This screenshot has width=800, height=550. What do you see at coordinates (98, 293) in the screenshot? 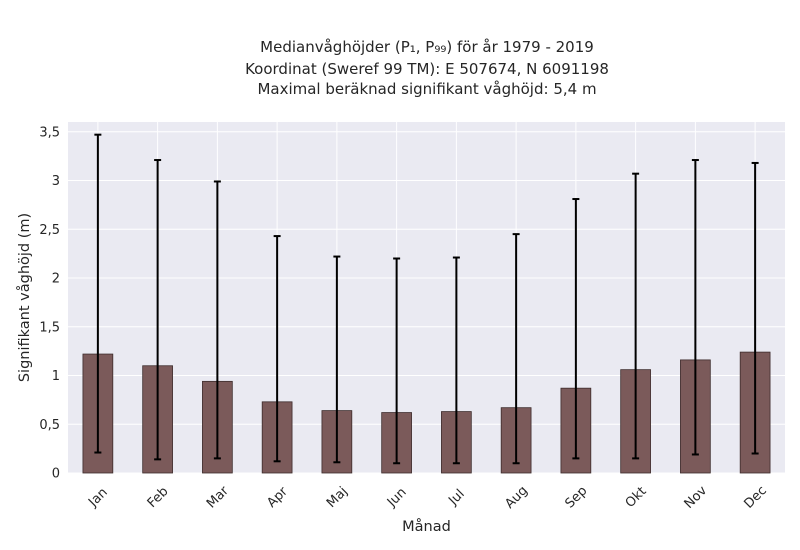
I see `error-bar-jan` at bounding box center [98, 293].